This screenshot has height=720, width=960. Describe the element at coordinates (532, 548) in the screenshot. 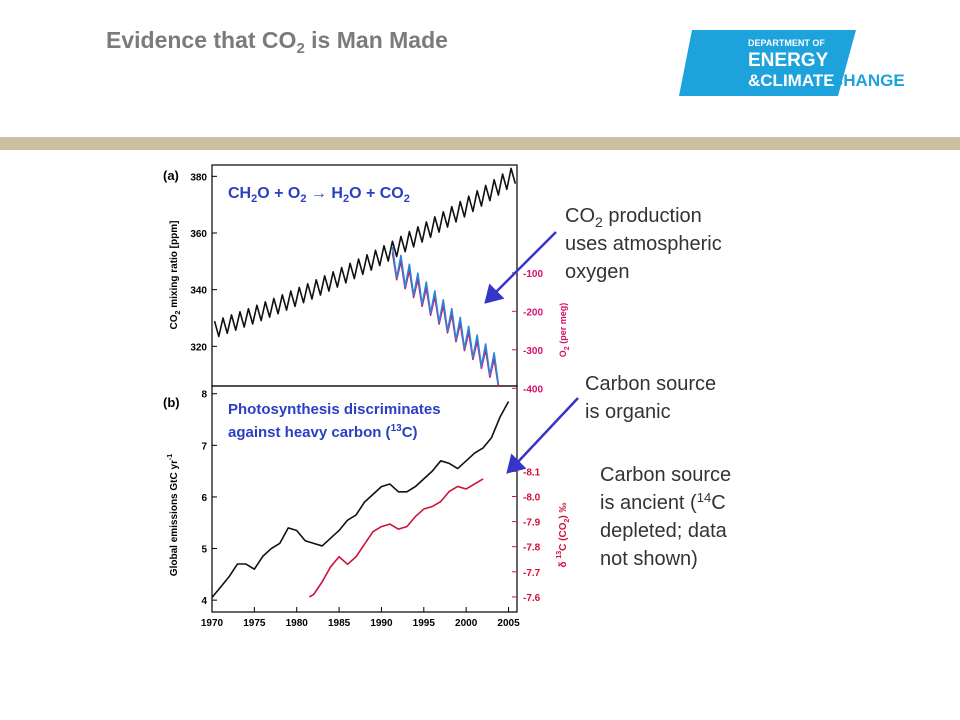

I see `y2-tick-label: -7.8` at that location.